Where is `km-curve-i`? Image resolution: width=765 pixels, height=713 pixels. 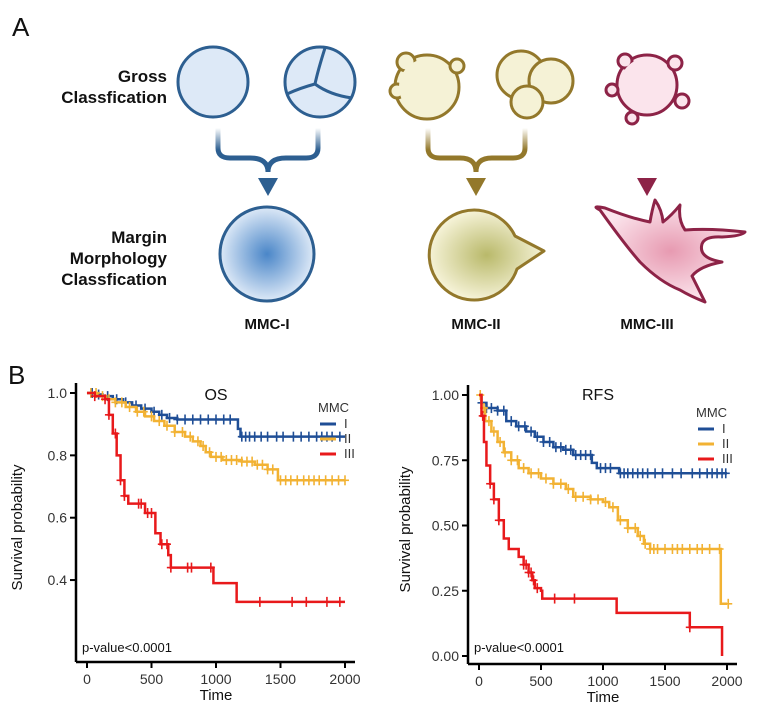 km-curve-i is located at coordinates (603, 434).